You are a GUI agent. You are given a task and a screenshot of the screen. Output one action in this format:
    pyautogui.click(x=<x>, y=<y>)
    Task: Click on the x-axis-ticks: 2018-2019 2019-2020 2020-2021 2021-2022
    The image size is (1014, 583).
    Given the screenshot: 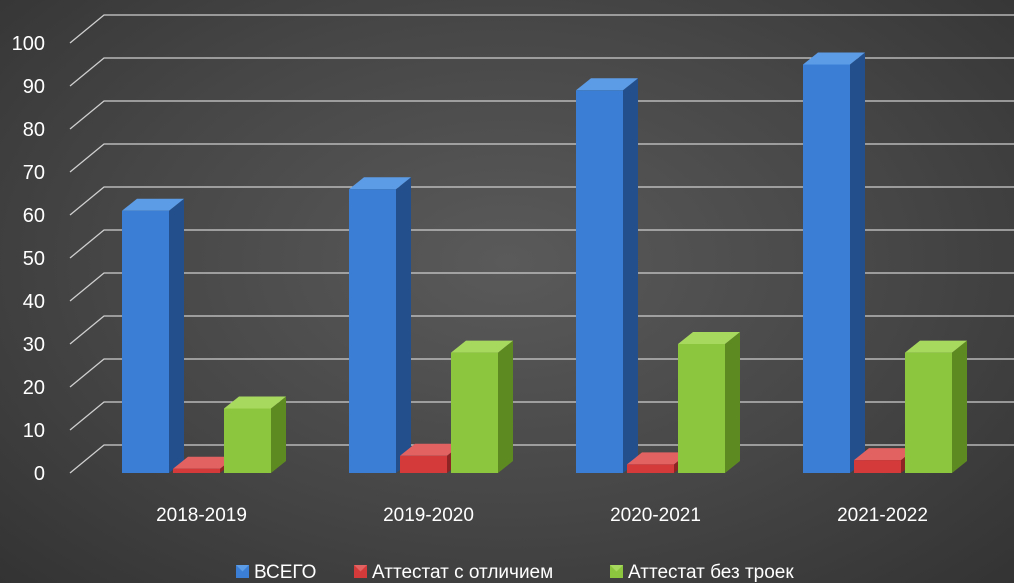 What is the action you would take?
    pyautogui.click(x=542, y=515)
    